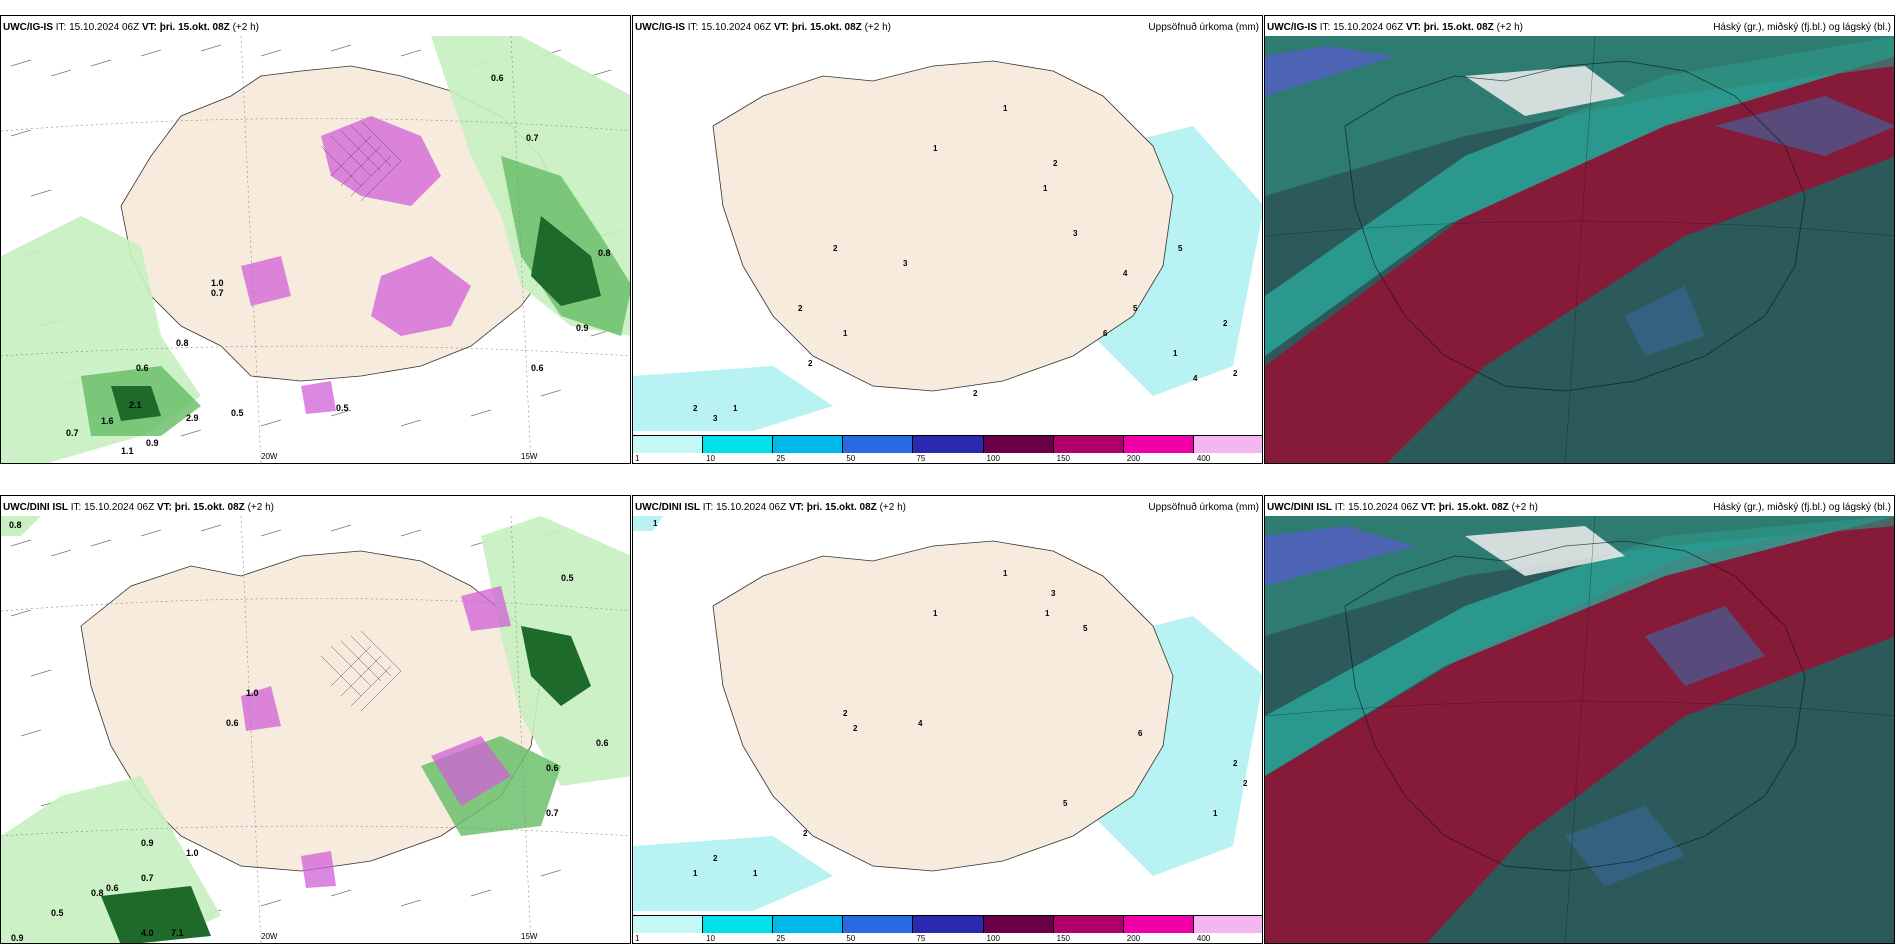 Image resolution: width=1900 pixels, height=950 pixels. What do you see at coordinates (1063, 938) in the screenshot?
I see `colorbar-label: 150` at bounding box center [1063, 938].